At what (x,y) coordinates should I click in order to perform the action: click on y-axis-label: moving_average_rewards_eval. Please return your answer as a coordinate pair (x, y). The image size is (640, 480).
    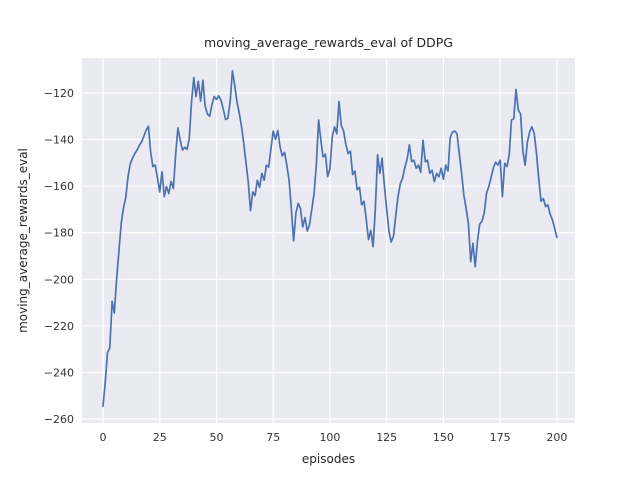
    Looking at the image, I should click on (23, 240).